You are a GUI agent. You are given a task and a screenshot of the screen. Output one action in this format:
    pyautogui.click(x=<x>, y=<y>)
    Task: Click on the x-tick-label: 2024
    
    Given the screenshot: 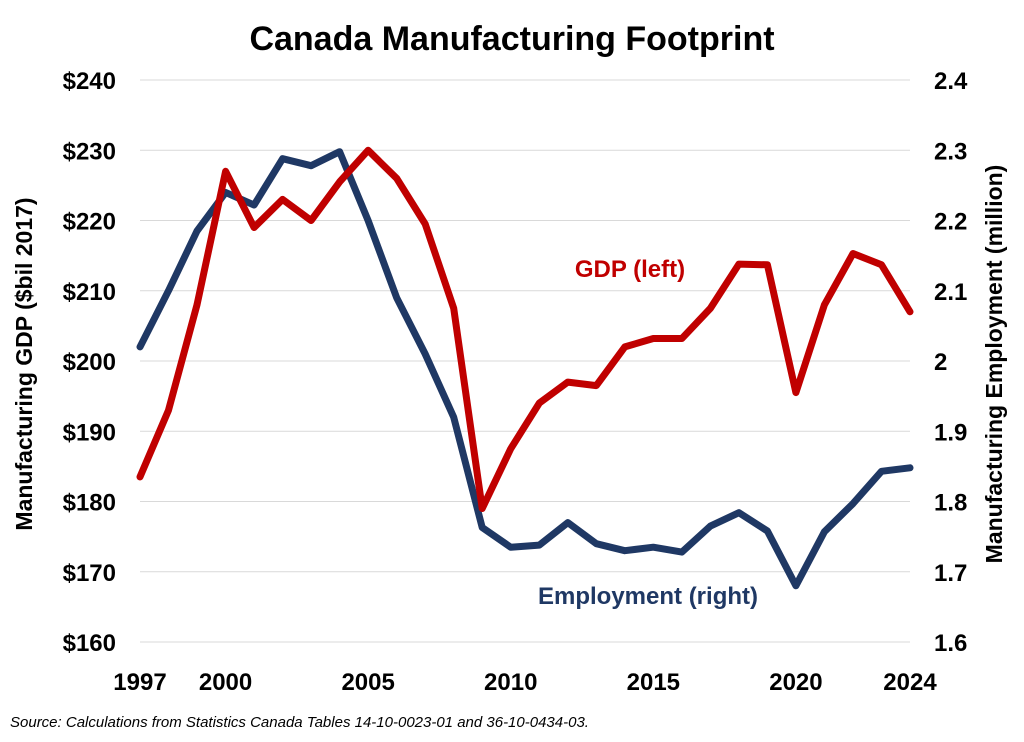 What is the action you would take?
    pyautogui.click(x=910, y=682)
    